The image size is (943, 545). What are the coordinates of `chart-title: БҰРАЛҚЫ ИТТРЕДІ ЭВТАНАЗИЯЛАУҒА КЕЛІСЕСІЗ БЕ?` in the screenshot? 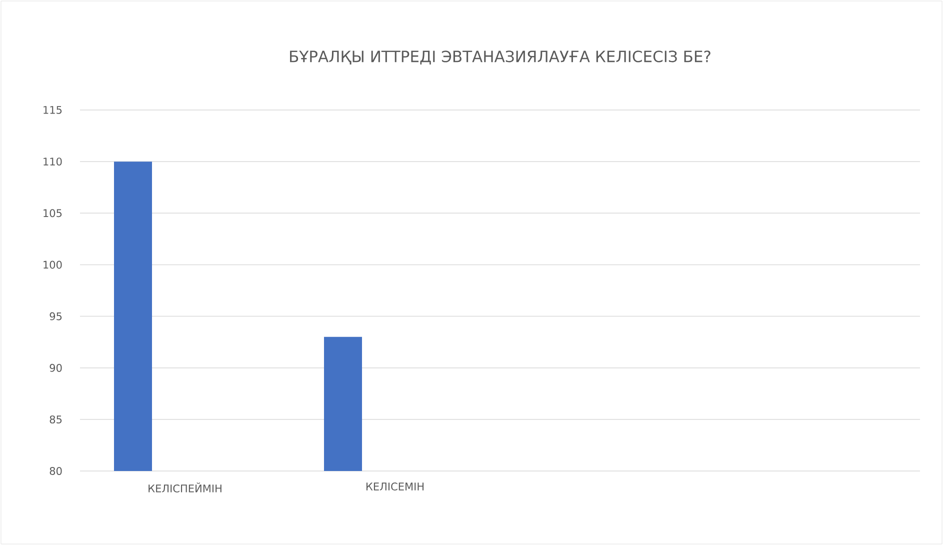 It's located at (500, 57).